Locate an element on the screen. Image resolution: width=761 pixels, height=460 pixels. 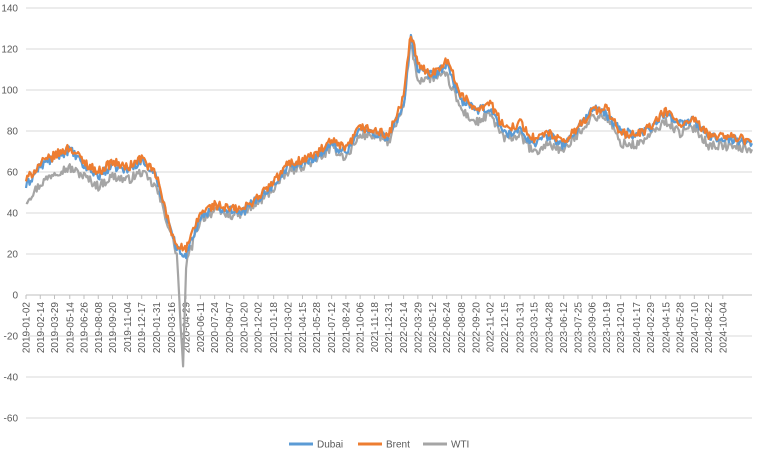
x-tick-label: 2022-09-20 is located at coordinates (476, 328).